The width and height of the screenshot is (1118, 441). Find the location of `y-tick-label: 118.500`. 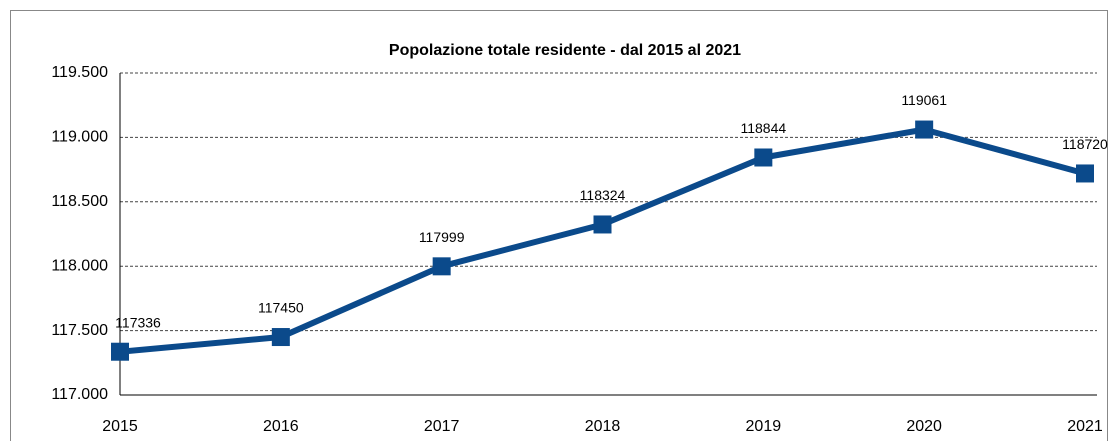

y-tick-label: 118.500 is located at coordinates (79, 201).